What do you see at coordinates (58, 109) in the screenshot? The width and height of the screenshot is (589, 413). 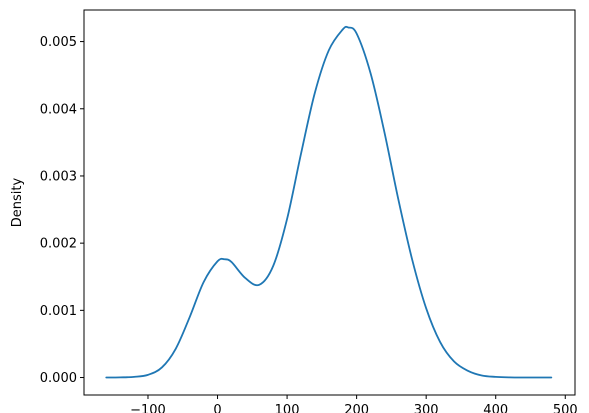 I see `y-tick-label: 0.004` at bounding box center [58, 109].